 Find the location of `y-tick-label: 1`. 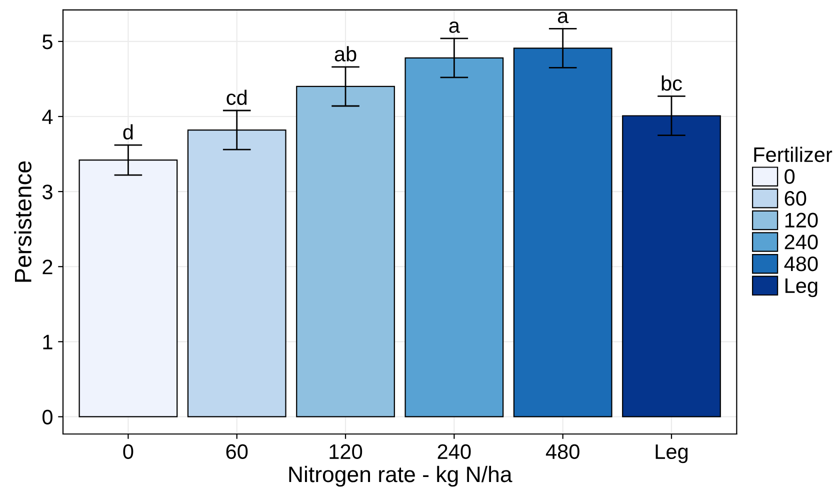

y-tick-label: 1 is located at coordinates (47, 342).